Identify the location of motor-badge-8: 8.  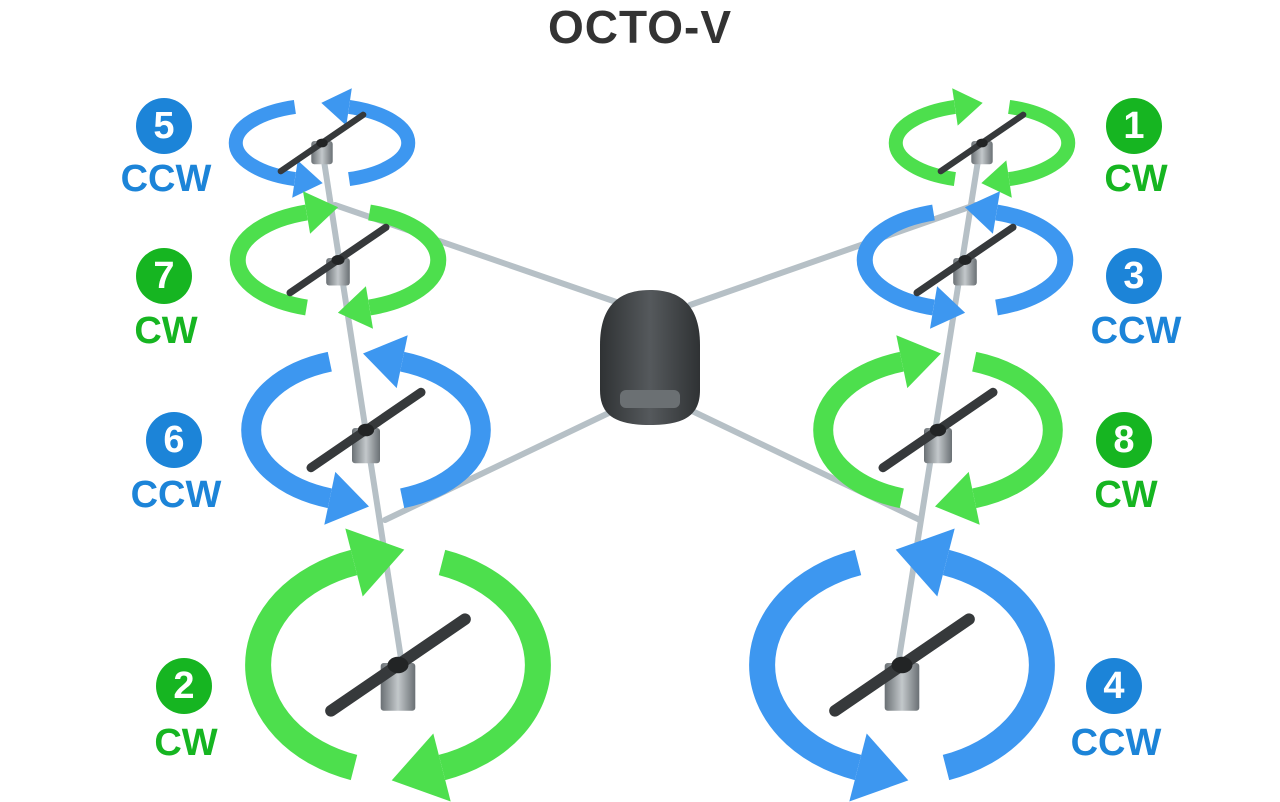
(1124, 440).